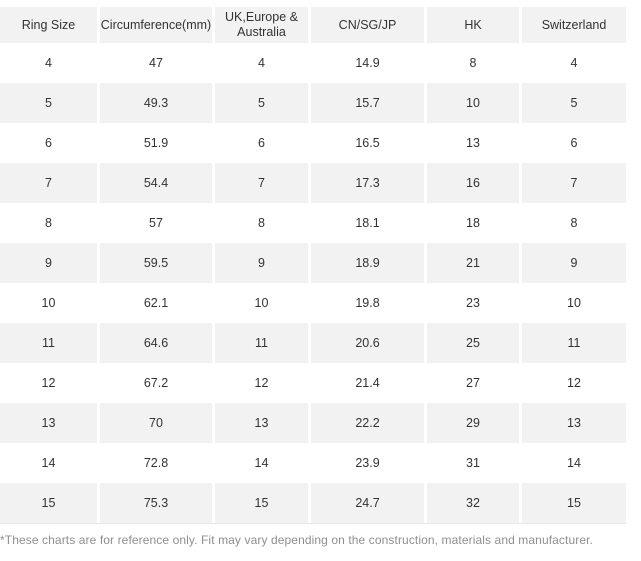 The height and width of the screenshot is (561, 641). Describe the element at coordinates (367, 503) in the screenshot. I see `table-cell: 24.7` at that location.